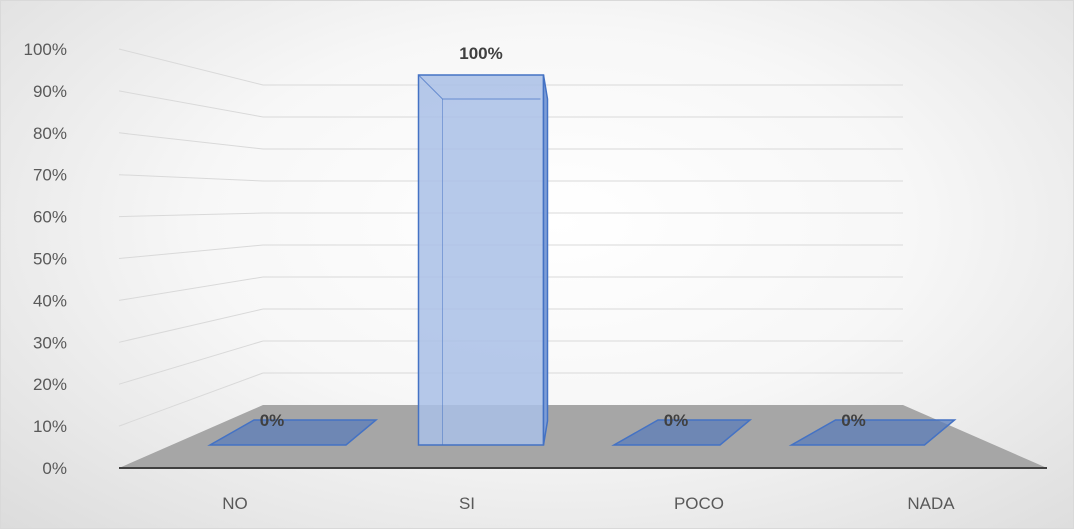 This screenshot has width=1074, height=530. I want to click on x-category-label: POCO, so click(699, 503).